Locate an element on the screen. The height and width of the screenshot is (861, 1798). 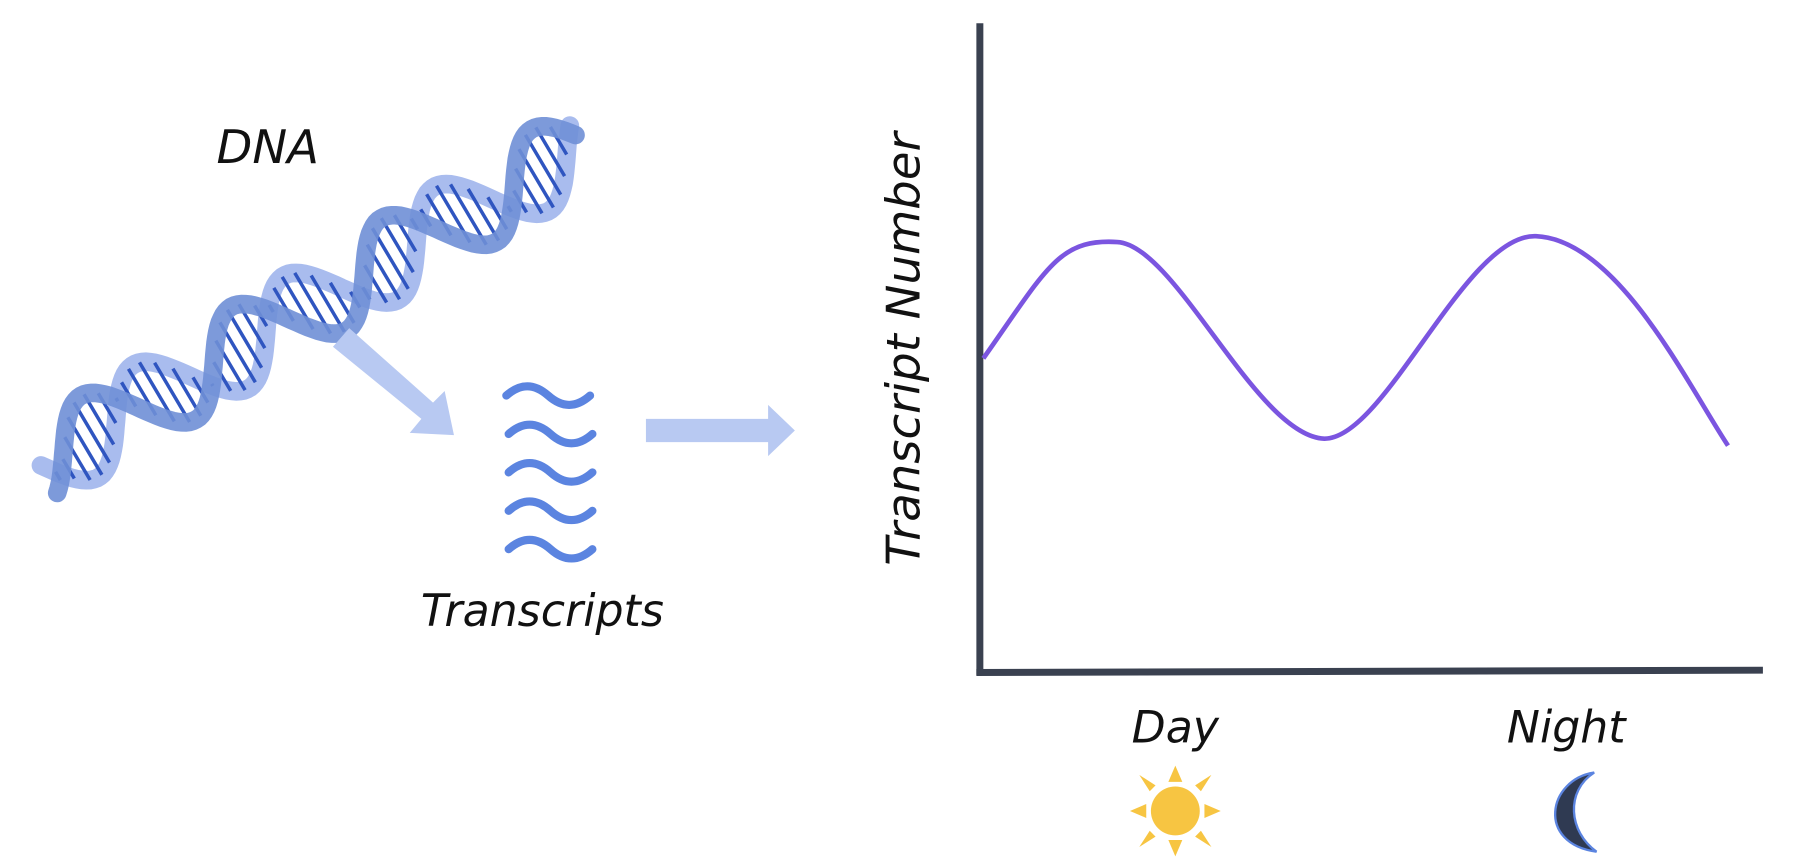
transcripts-icon is located at coordinates (549, 472).